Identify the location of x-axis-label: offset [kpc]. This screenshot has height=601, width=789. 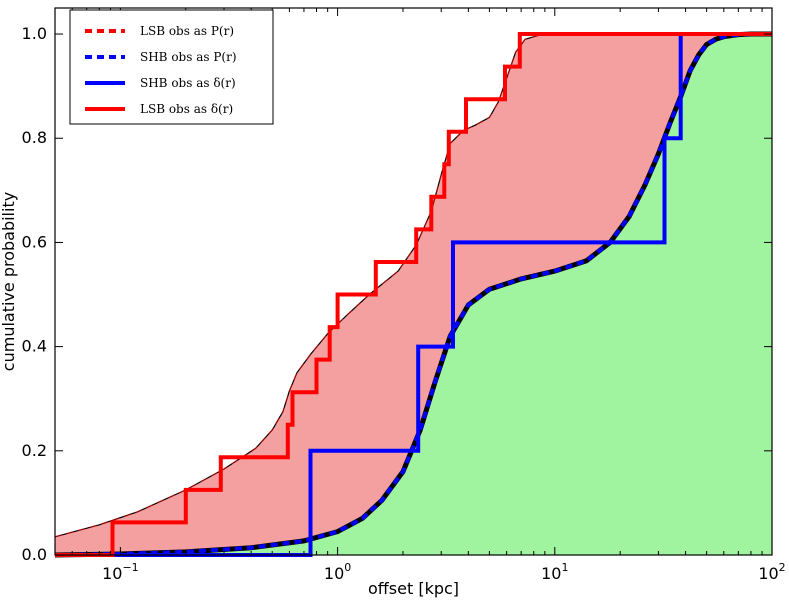
(413, 588).